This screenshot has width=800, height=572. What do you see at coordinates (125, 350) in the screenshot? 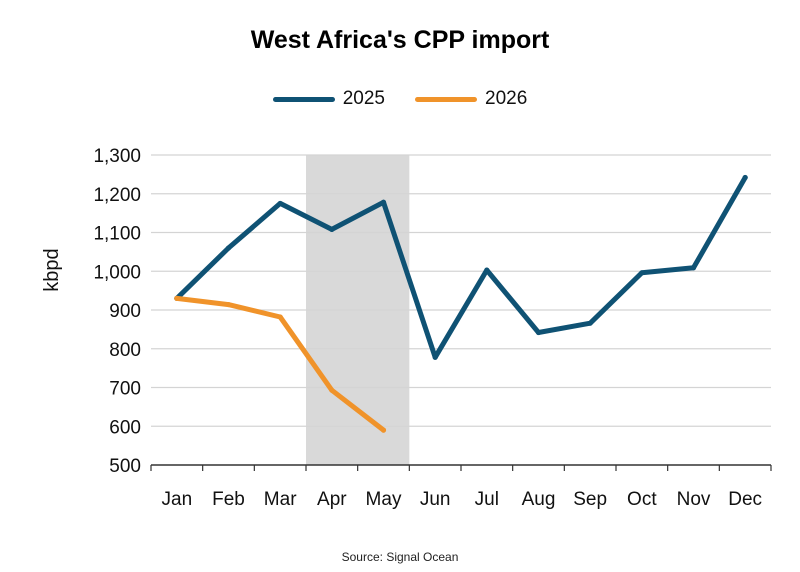
I see `y-tick-label: 800` at bounding box center [125, 350].